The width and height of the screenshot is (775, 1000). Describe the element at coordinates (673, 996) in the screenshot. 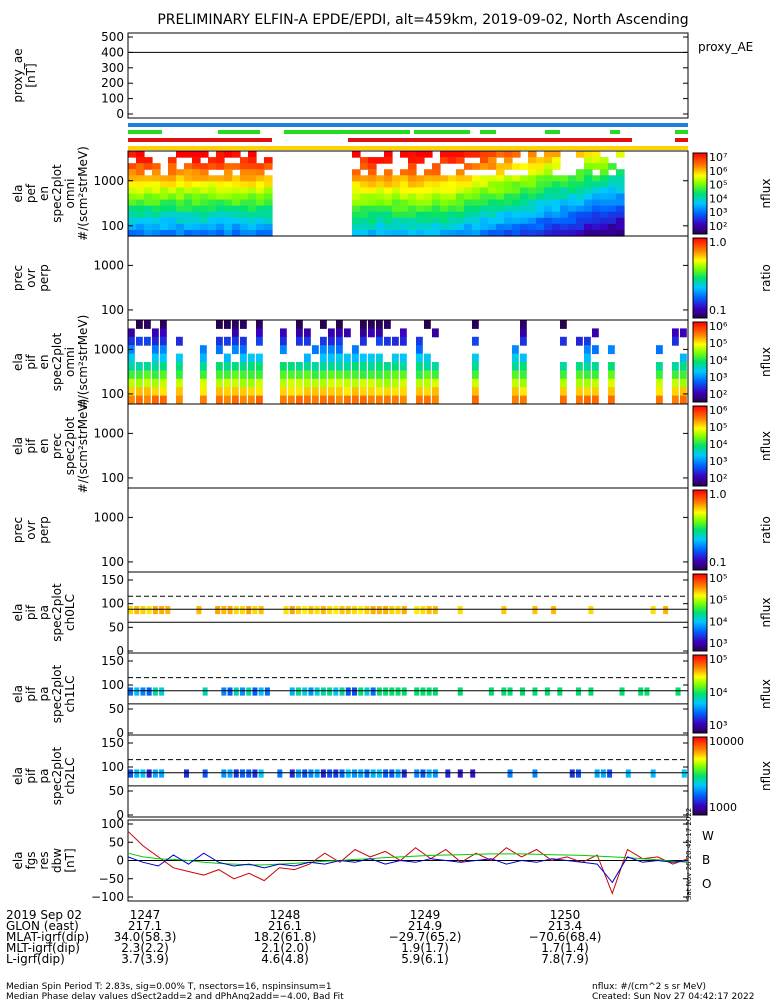

I see `footer-created: Created: Sun Nov 27 04:42:17 2022` at that location.